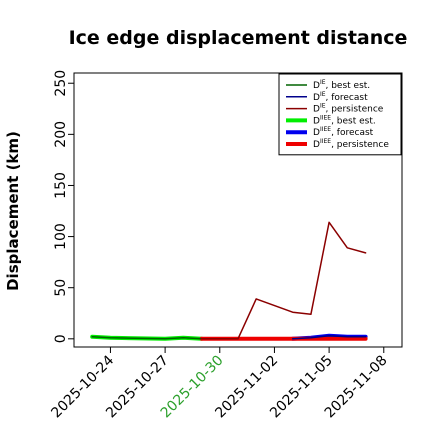 The image size is (440, 440). I want to click on y-tick-label: 200, so click(61, 134).